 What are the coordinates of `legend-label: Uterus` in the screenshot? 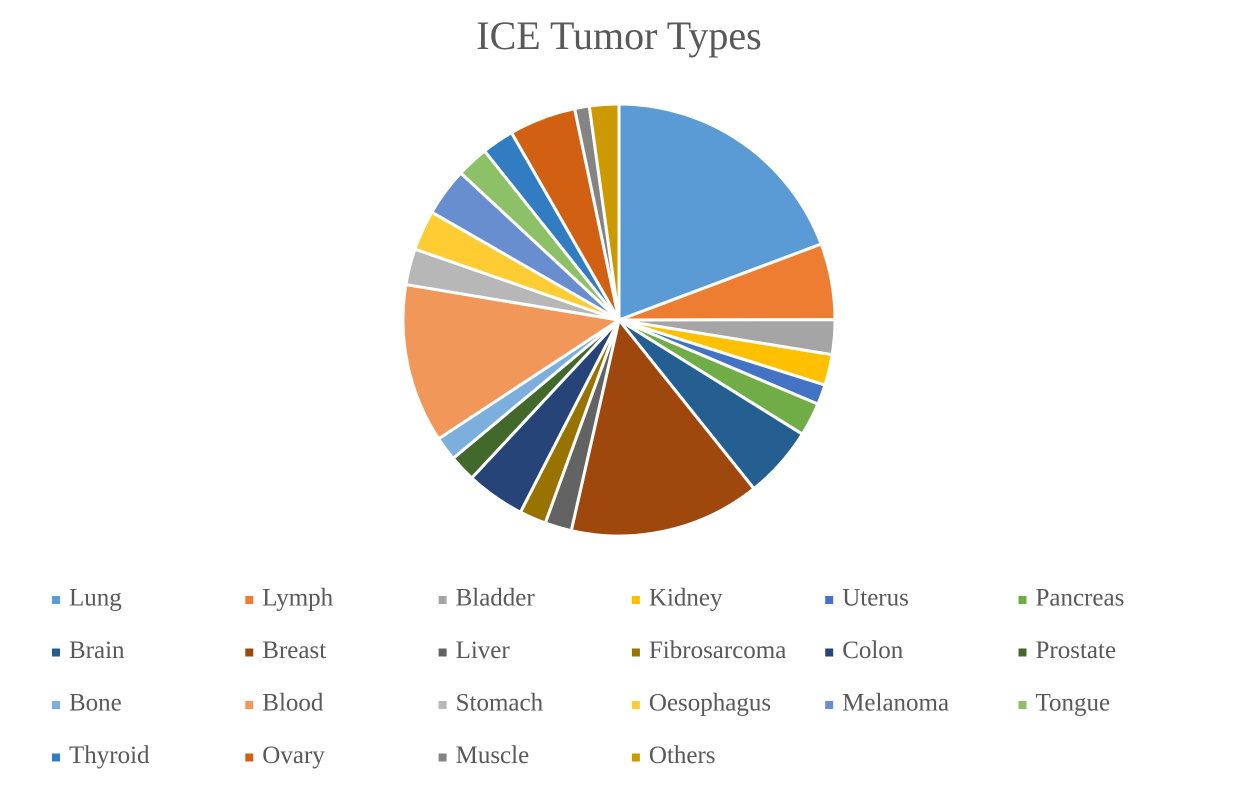 It's located at (875, 598).